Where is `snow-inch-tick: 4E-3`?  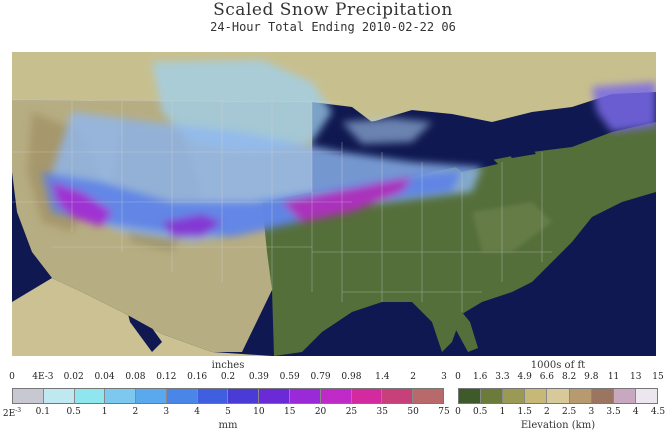 snow-inch-tick: 4E-3 is located at coordinates (43, 377).